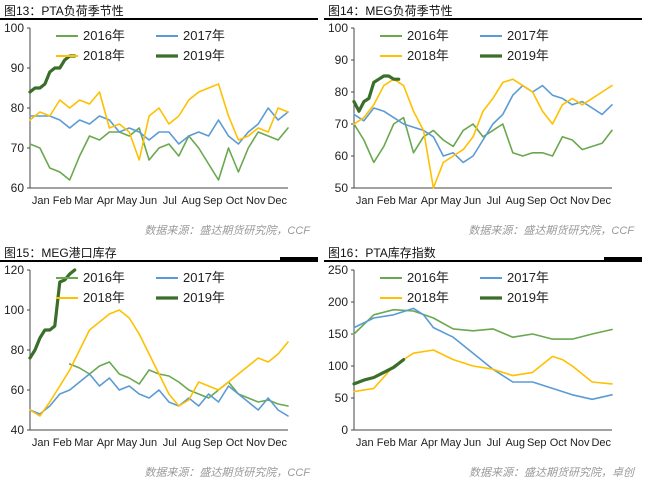 The width and height of the screenshot is (648, 482). Describe the element at coordinates (601, 443) in the screenshot. I see `x-tick-label: Dec` at that location.